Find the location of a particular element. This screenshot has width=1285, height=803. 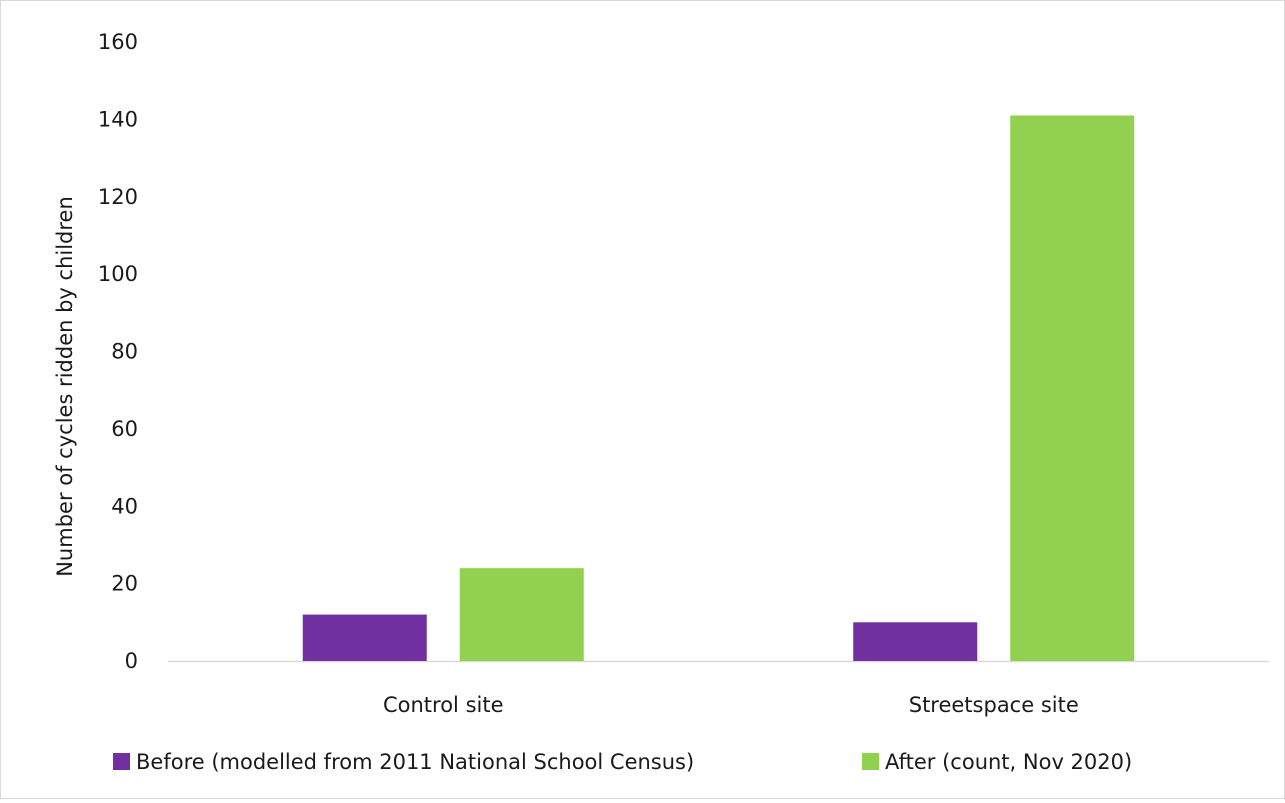

y-tick-label: 80 is located at coordinates (124, 352).